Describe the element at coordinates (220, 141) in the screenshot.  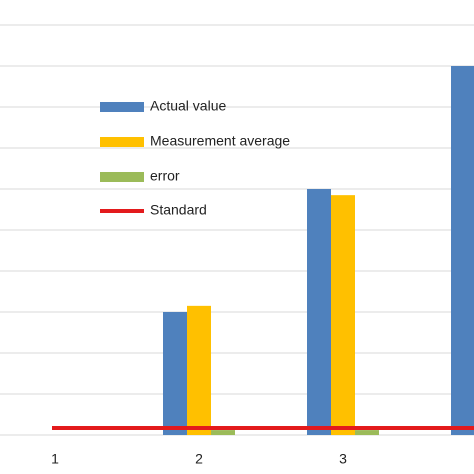
I see `legend-label: Measurement average` at that location.